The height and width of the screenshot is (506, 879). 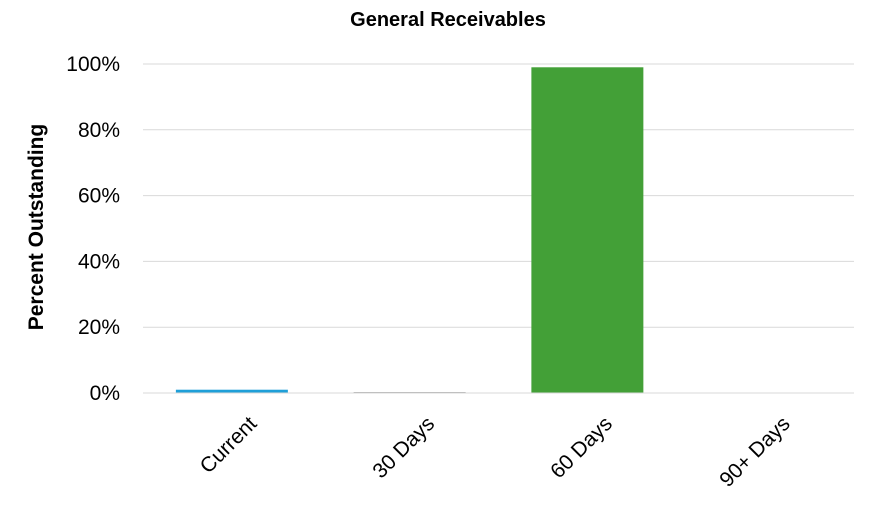 What do you see at coordinates (93, 229) in the screenshot?
I see `y-tick-labels: 0% 20% 40% 60% 80% 100%` at bounding box center [93, 229].